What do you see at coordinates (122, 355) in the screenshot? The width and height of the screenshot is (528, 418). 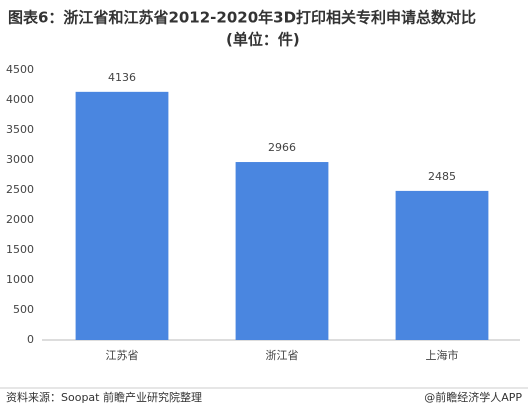 I see `x-tick-label: 江苏省` at bounding box center [122, 355].